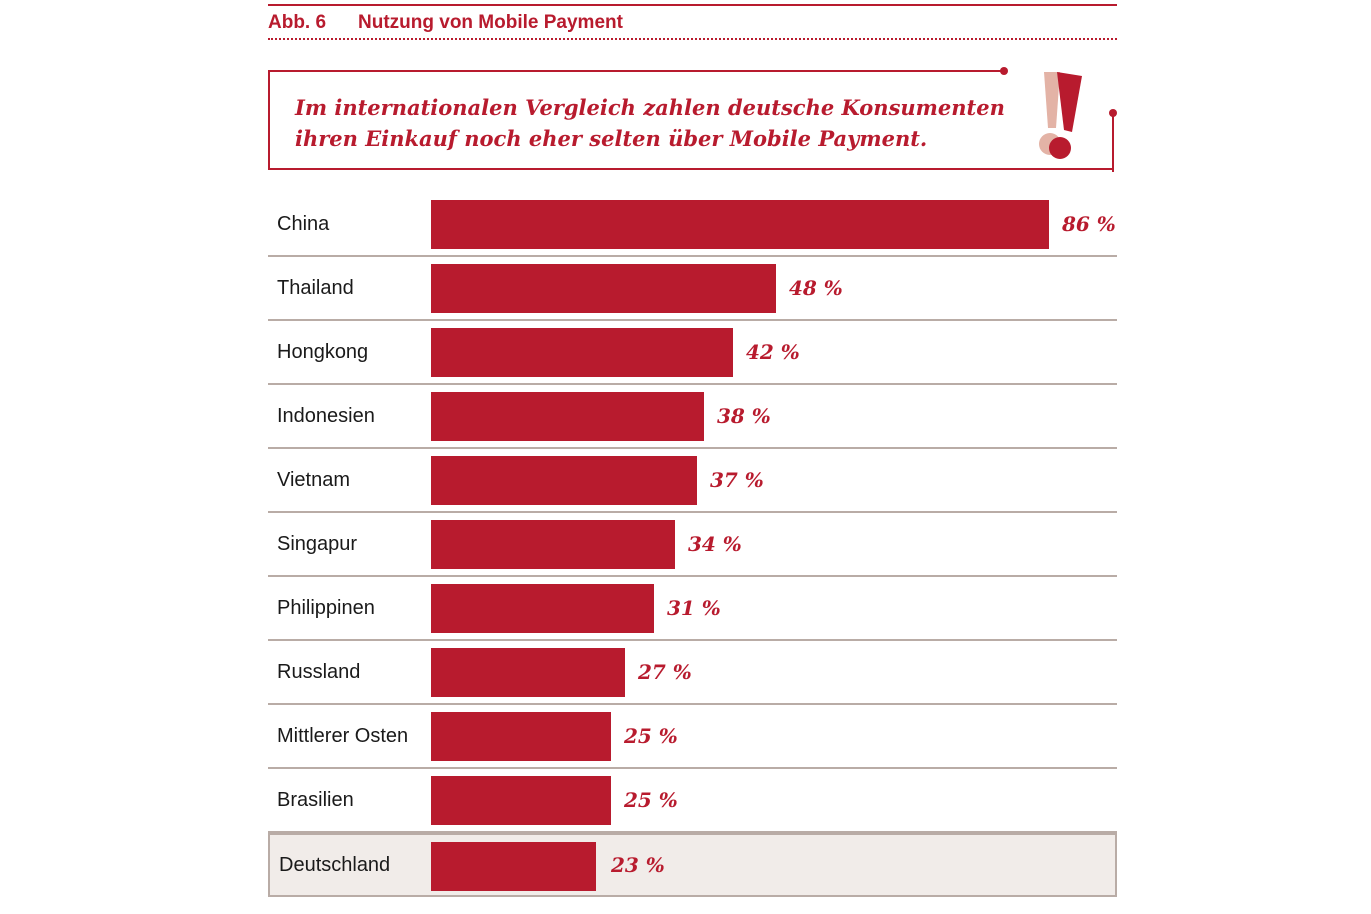  I want to click on bar-value-label: 42 %, so click(773, 352).